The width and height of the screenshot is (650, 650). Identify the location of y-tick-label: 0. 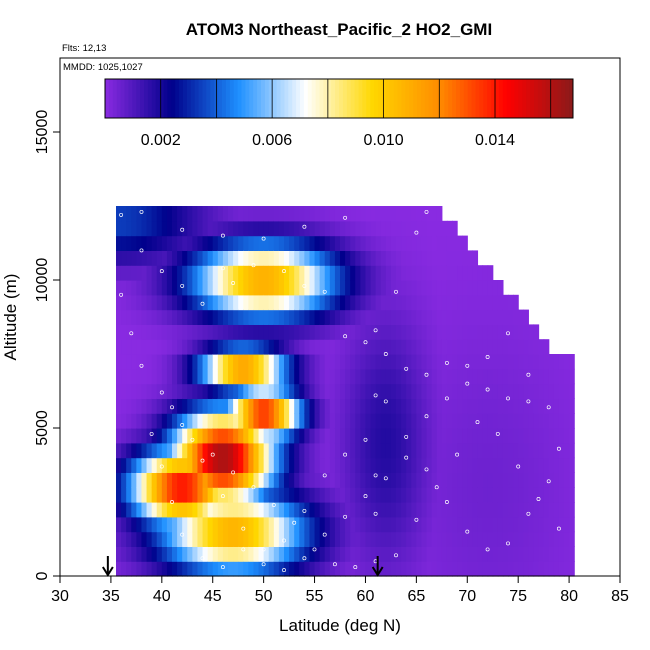
(42, 575).